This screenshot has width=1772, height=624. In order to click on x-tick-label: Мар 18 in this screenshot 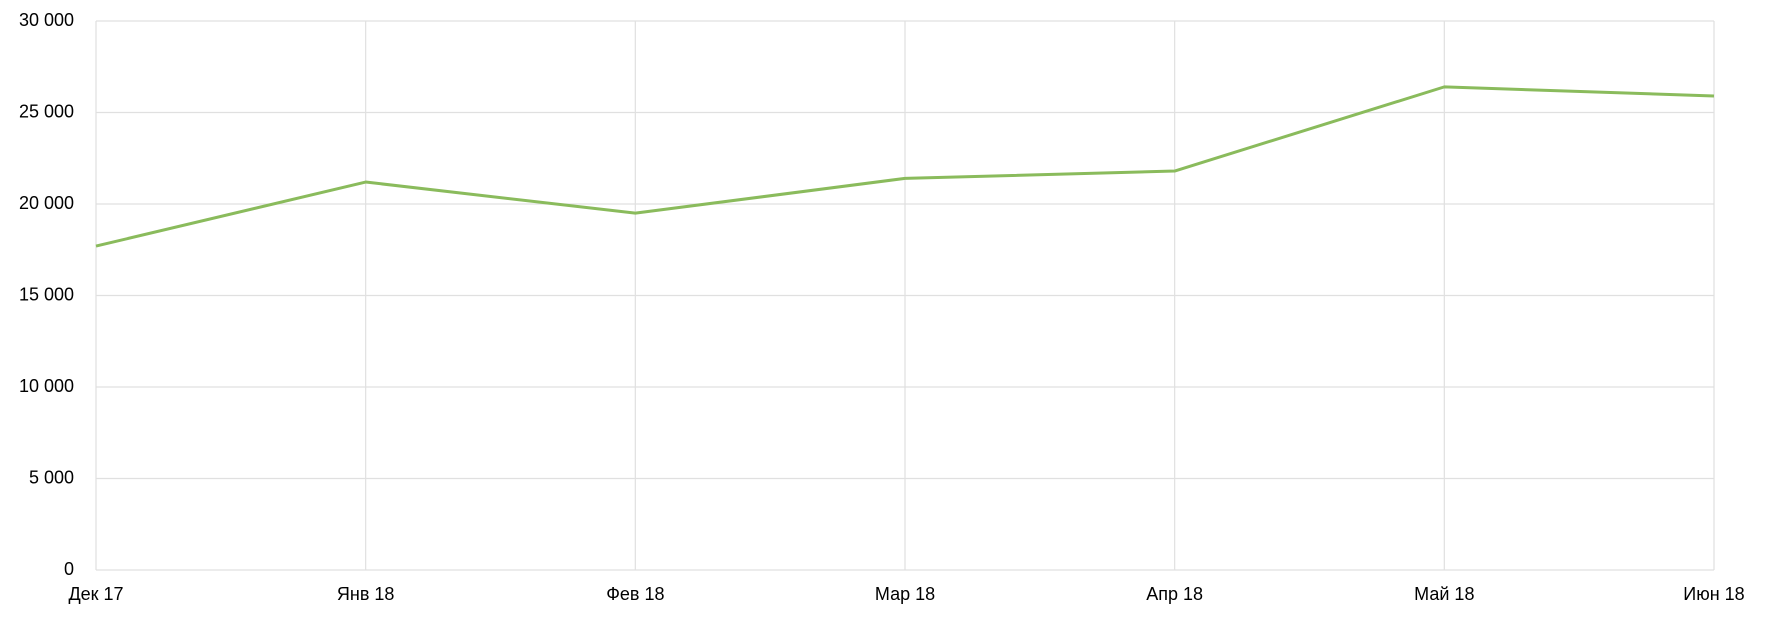, I will do `click(905, 594)`.